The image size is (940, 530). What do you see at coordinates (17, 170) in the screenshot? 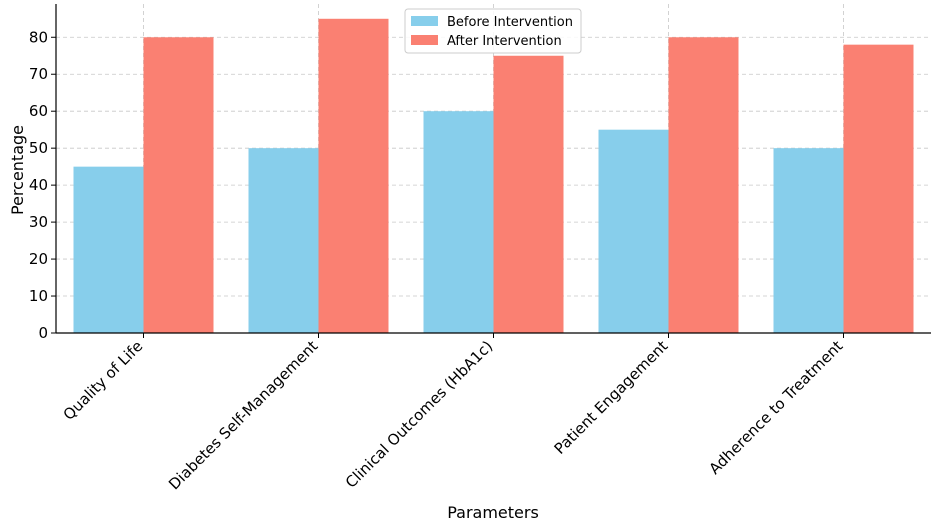
I see `y-axis-label: Percentage` at bounding box center [17, 170].